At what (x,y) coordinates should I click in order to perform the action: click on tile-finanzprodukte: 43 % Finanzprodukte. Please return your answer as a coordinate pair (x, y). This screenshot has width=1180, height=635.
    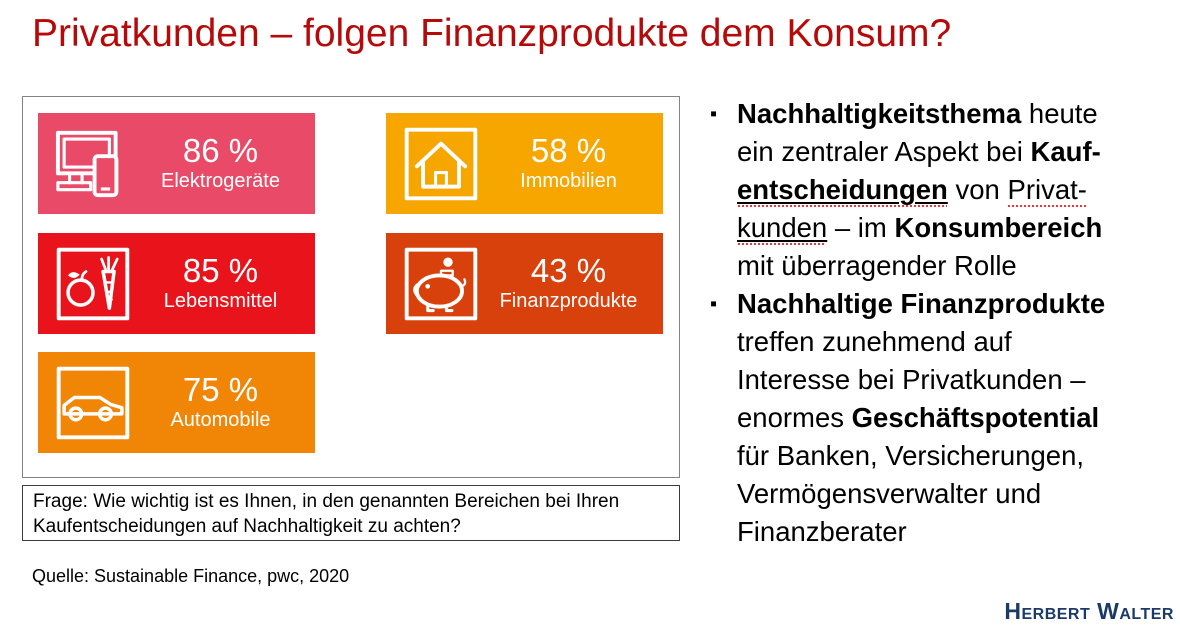
    Looking at the image, I should click on (524, 283).